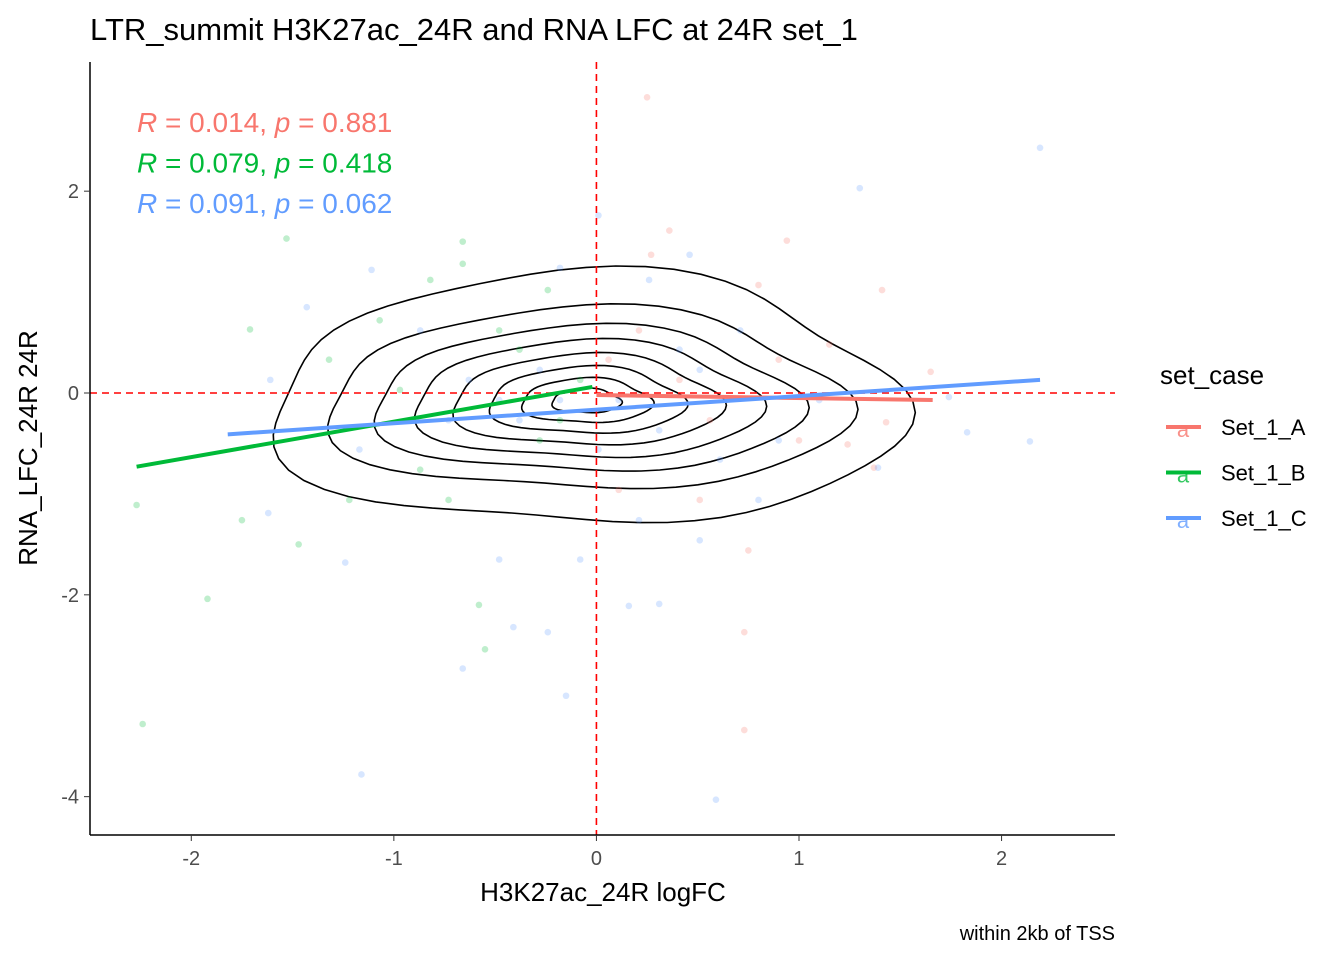 This screenshot has height=965, width=1344. I want to click on y-tick-label: -2, so click(70, 596).